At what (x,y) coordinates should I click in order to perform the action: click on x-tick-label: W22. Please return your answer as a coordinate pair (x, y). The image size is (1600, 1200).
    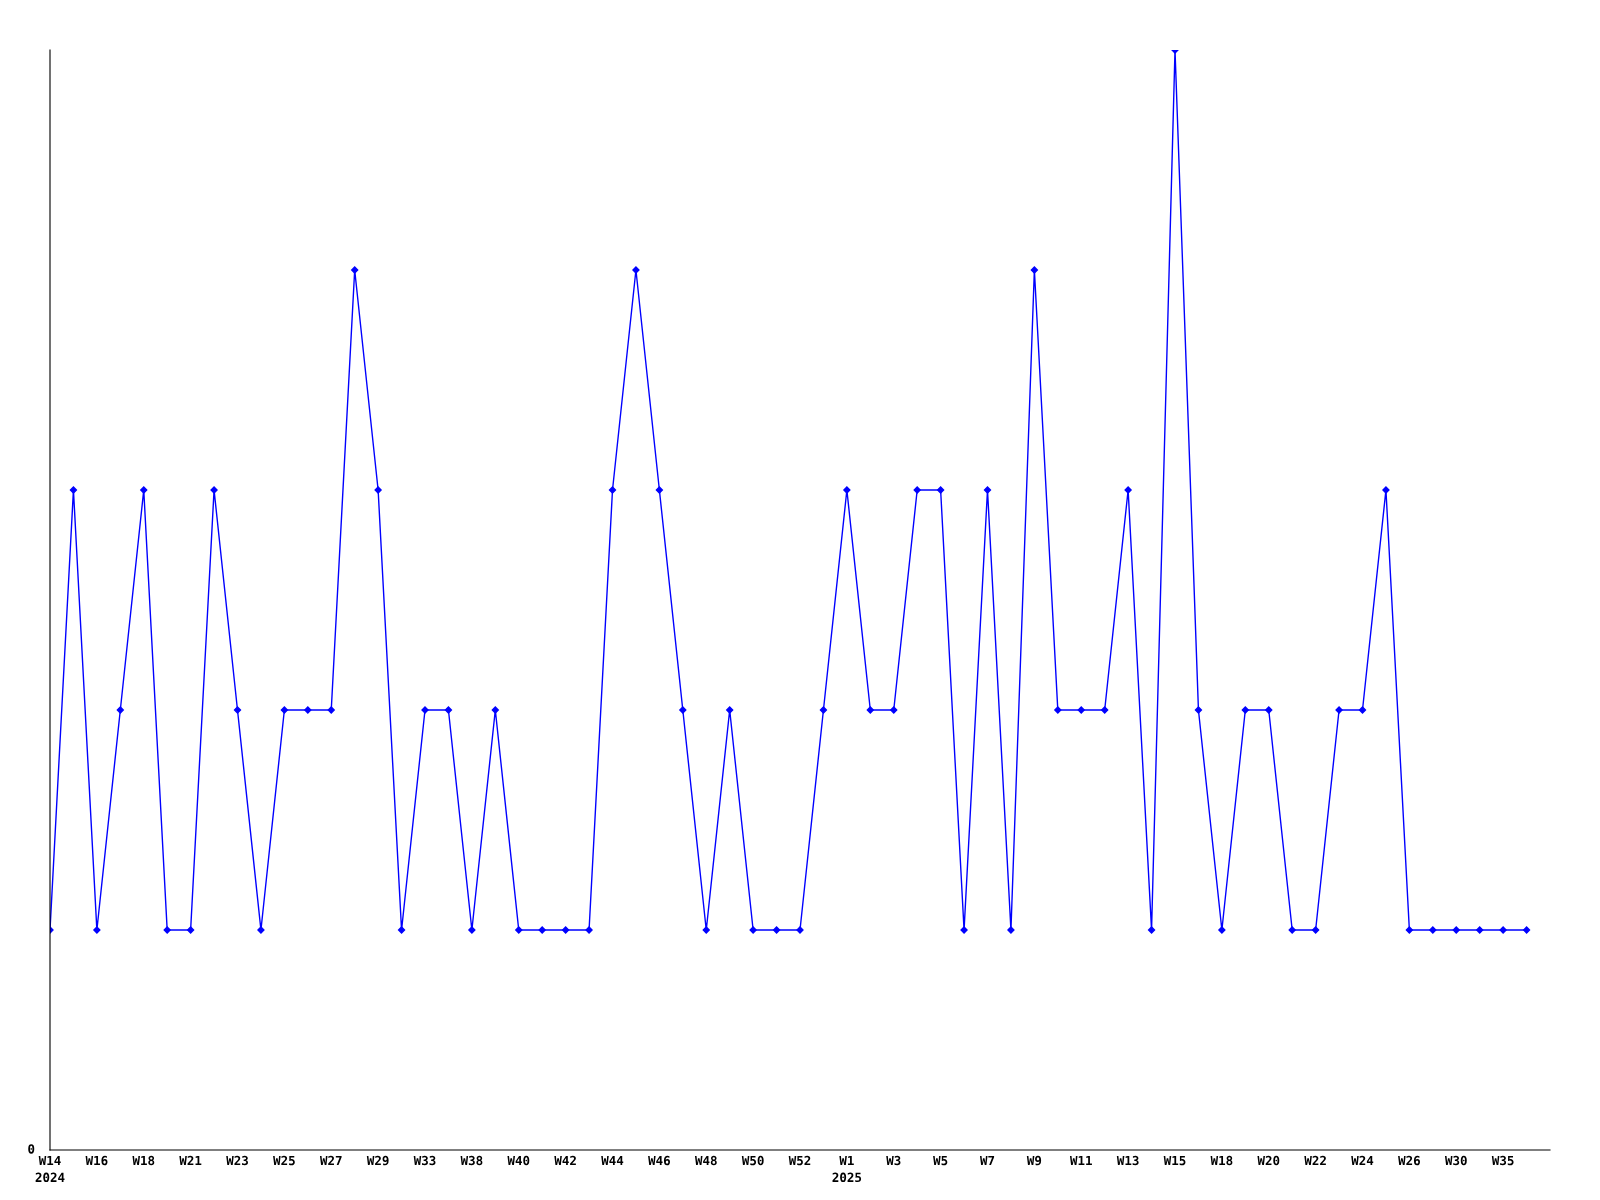
    Looking at the image, I should click on (1315, 1160).